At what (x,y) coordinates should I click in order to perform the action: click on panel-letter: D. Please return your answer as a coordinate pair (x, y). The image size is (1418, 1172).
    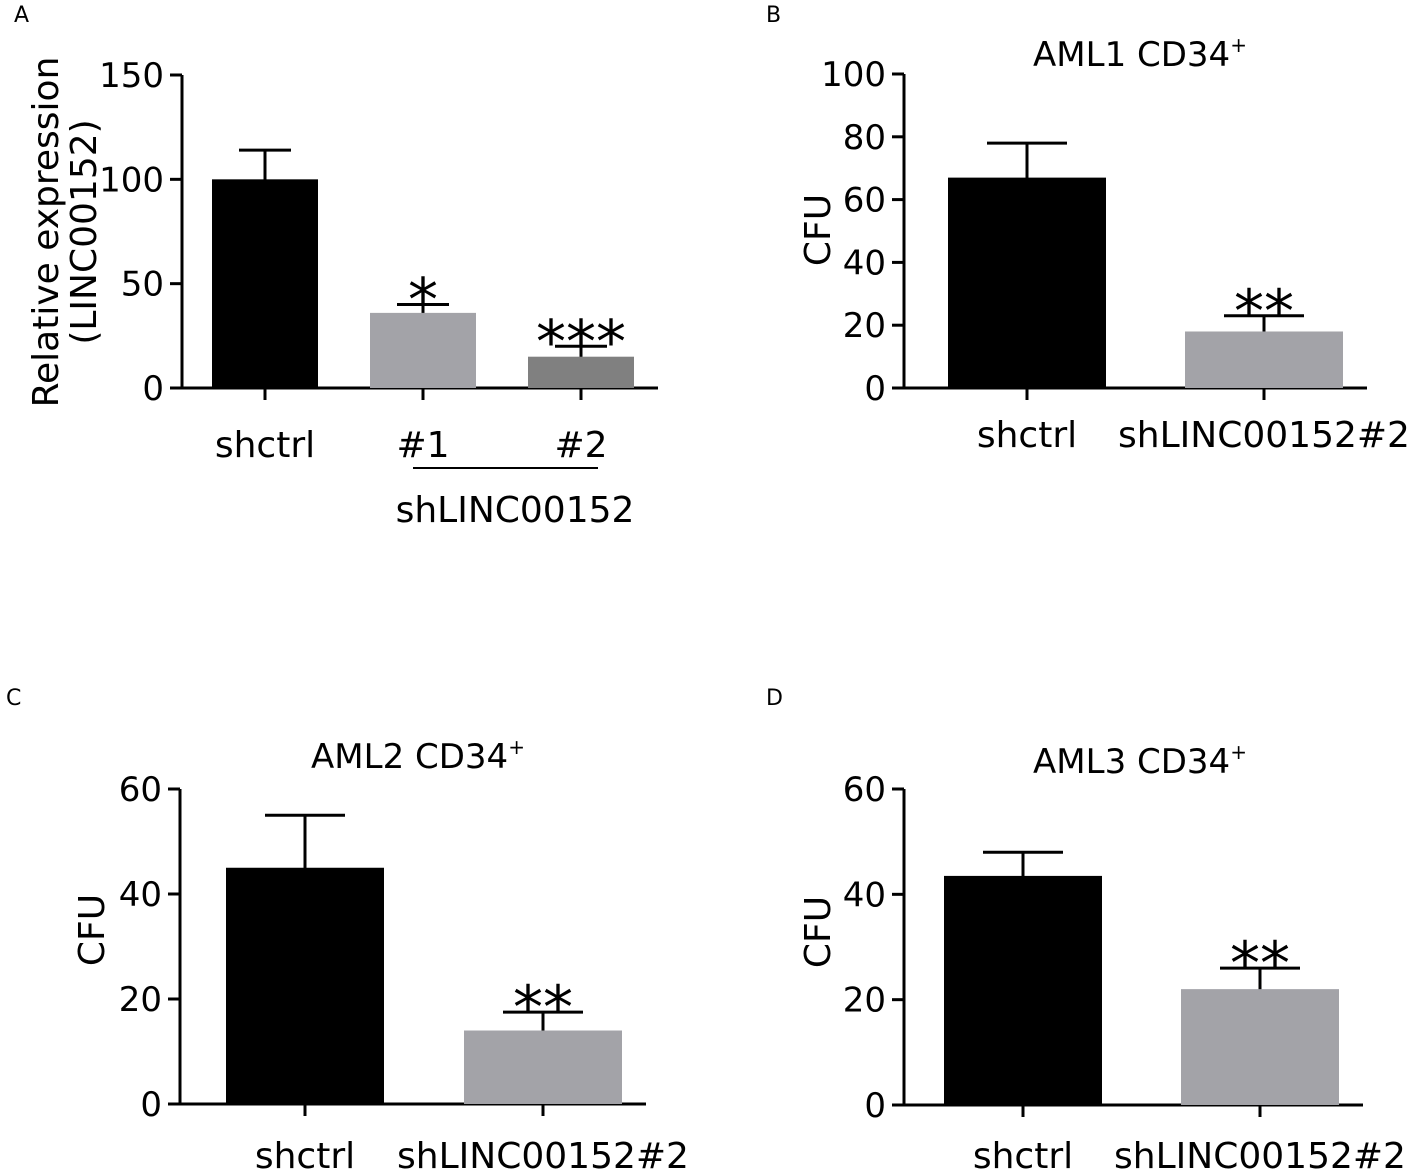
    Looking at the image, I should click on (774, 698).